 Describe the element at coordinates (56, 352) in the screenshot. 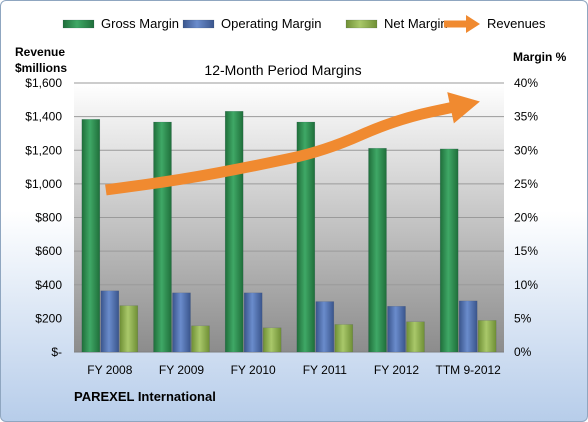

I see `left-tick-label: $-` at that location.